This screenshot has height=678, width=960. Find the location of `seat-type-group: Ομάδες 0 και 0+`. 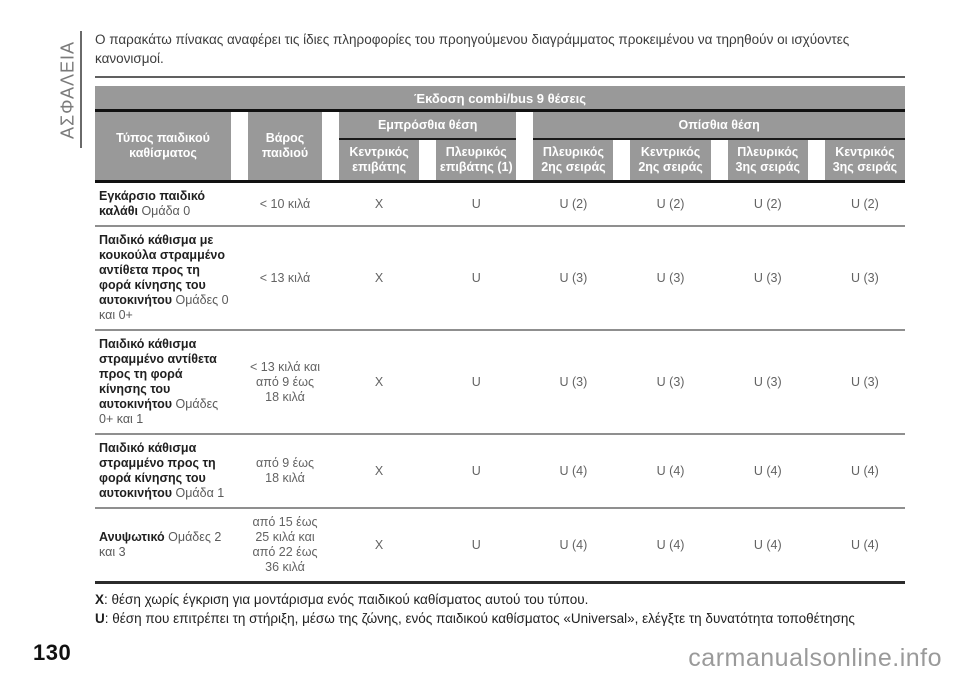

seat-type-group: Ομάδες 0 και 0+ is located at coordinates (164, 307).